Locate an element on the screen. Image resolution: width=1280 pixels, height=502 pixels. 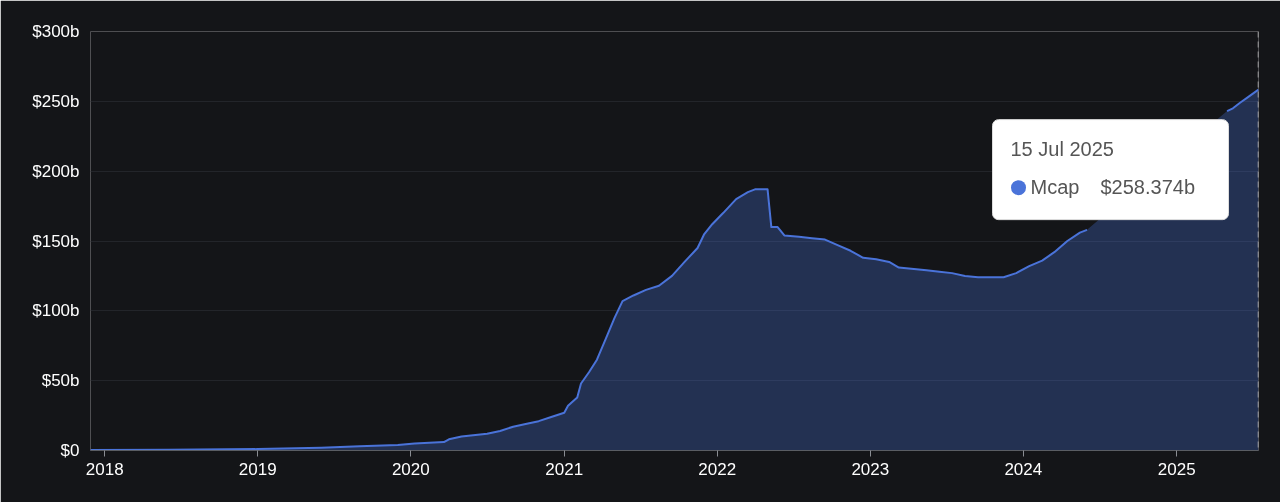
x-tick-label: 2021 is located at coordinates (564, 469).